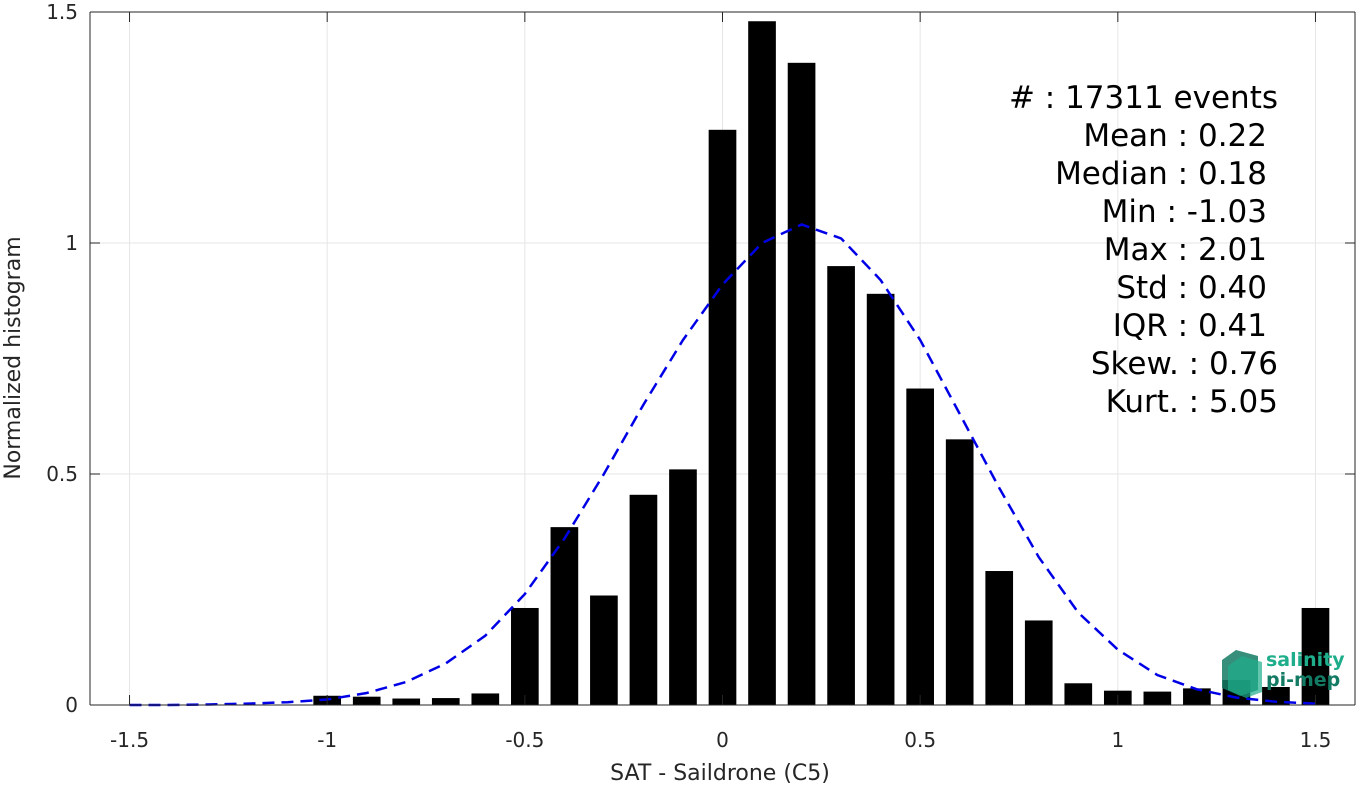 This screenshot has height=789, width=1367. I want to click on x-tick-label: 1, so click(1117, 740).